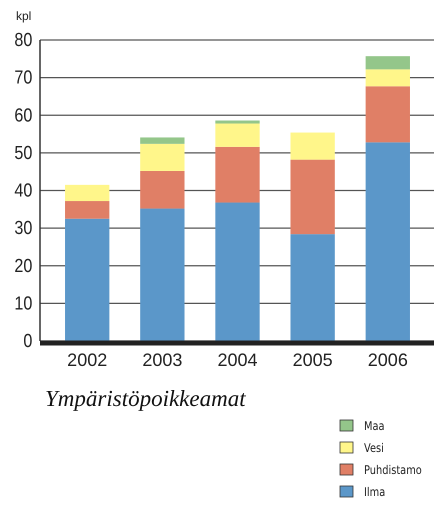 The height and width of the screenshot is (506, 434). Describe the element at coordinates (374, 448) in the screenshot. I see `legend-label: Vesi` at that location.